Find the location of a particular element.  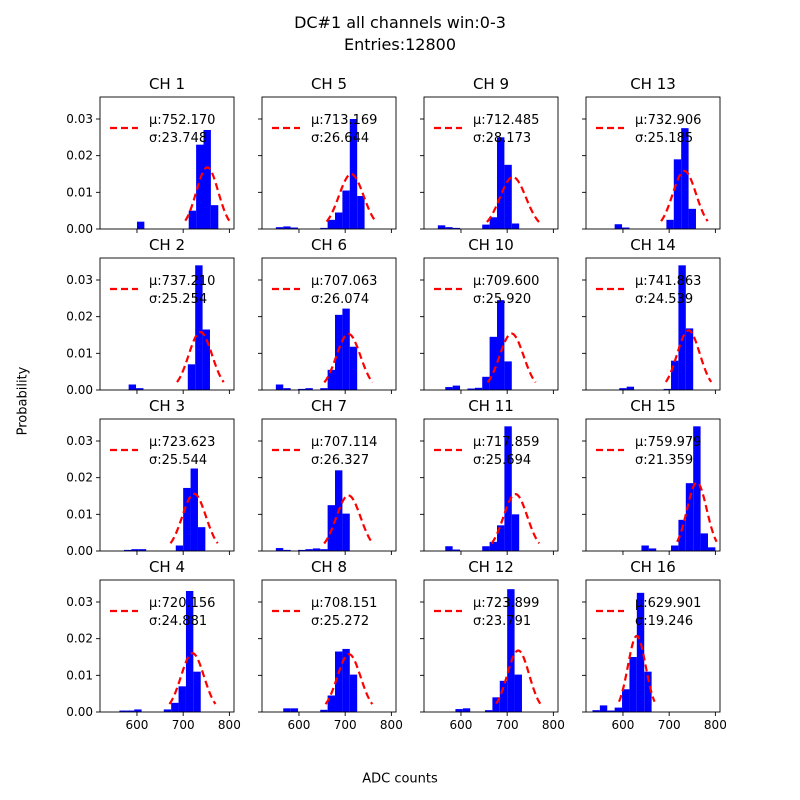

panel-ch-13: CH 13 μ:732.906 σ:25.185 is located at coordinates (651, 154).